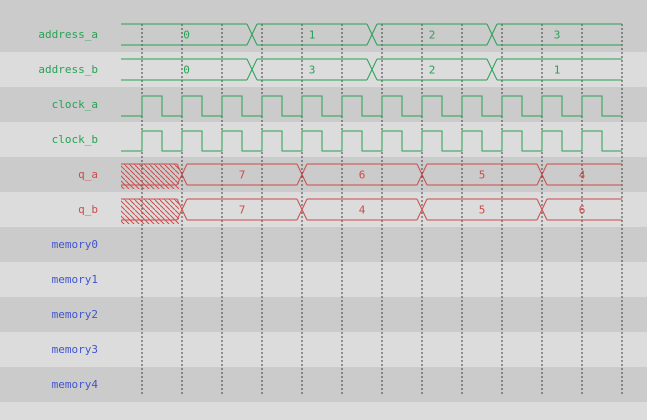  Describe the element at coordinates (74, 104) in the screenshot. I see `signal-label-clock_a: clock_a` at that location.